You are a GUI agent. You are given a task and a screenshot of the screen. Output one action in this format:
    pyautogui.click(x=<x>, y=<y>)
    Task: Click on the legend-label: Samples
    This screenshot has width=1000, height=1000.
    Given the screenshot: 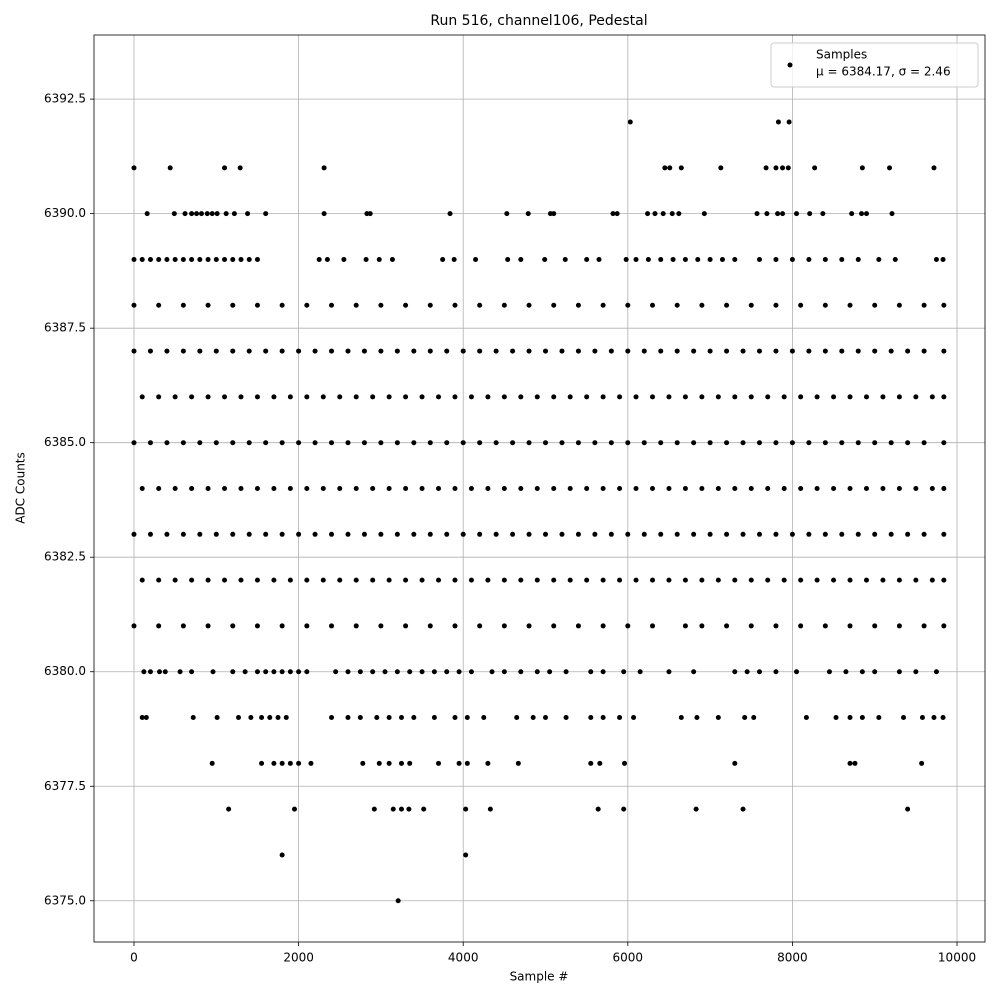 What is the action you would take?
    pyautogui.click(x=841, y=55)
    